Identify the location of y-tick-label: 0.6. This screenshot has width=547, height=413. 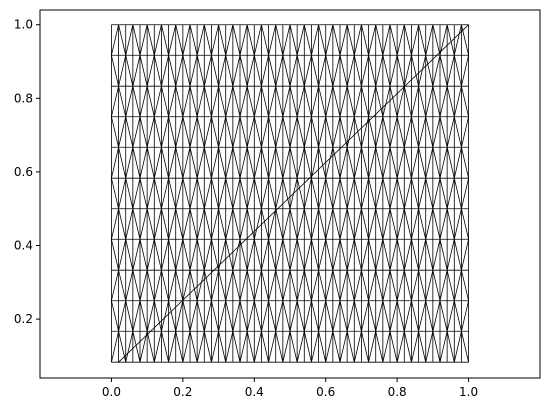
(23, 172).